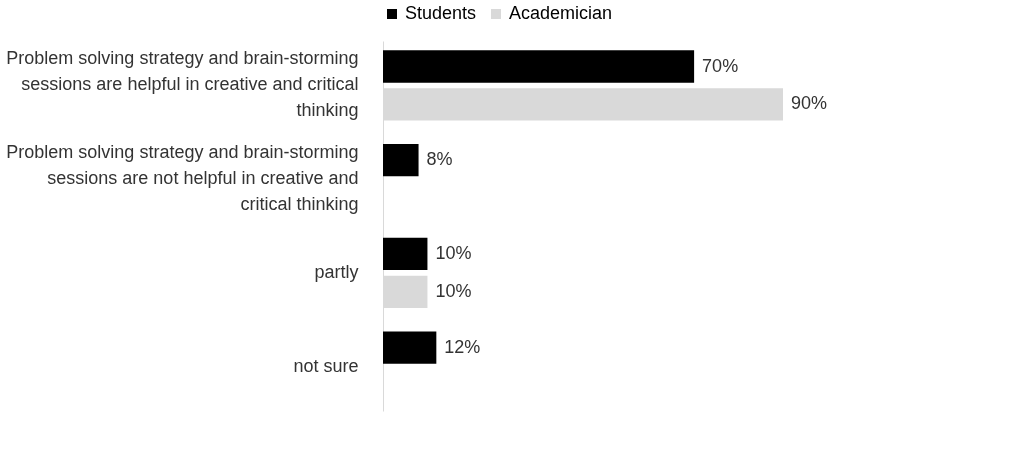  I want to click on data-label: 8%, so click(439, 159).